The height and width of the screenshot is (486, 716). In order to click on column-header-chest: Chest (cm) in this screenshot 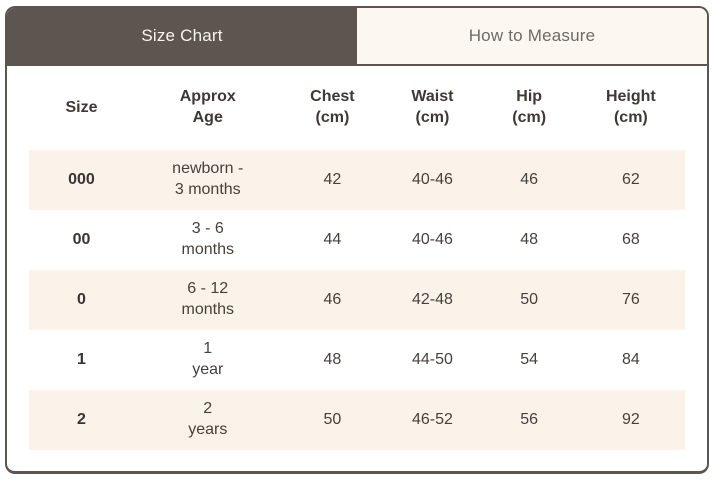, I will do `click(332, 108)`.